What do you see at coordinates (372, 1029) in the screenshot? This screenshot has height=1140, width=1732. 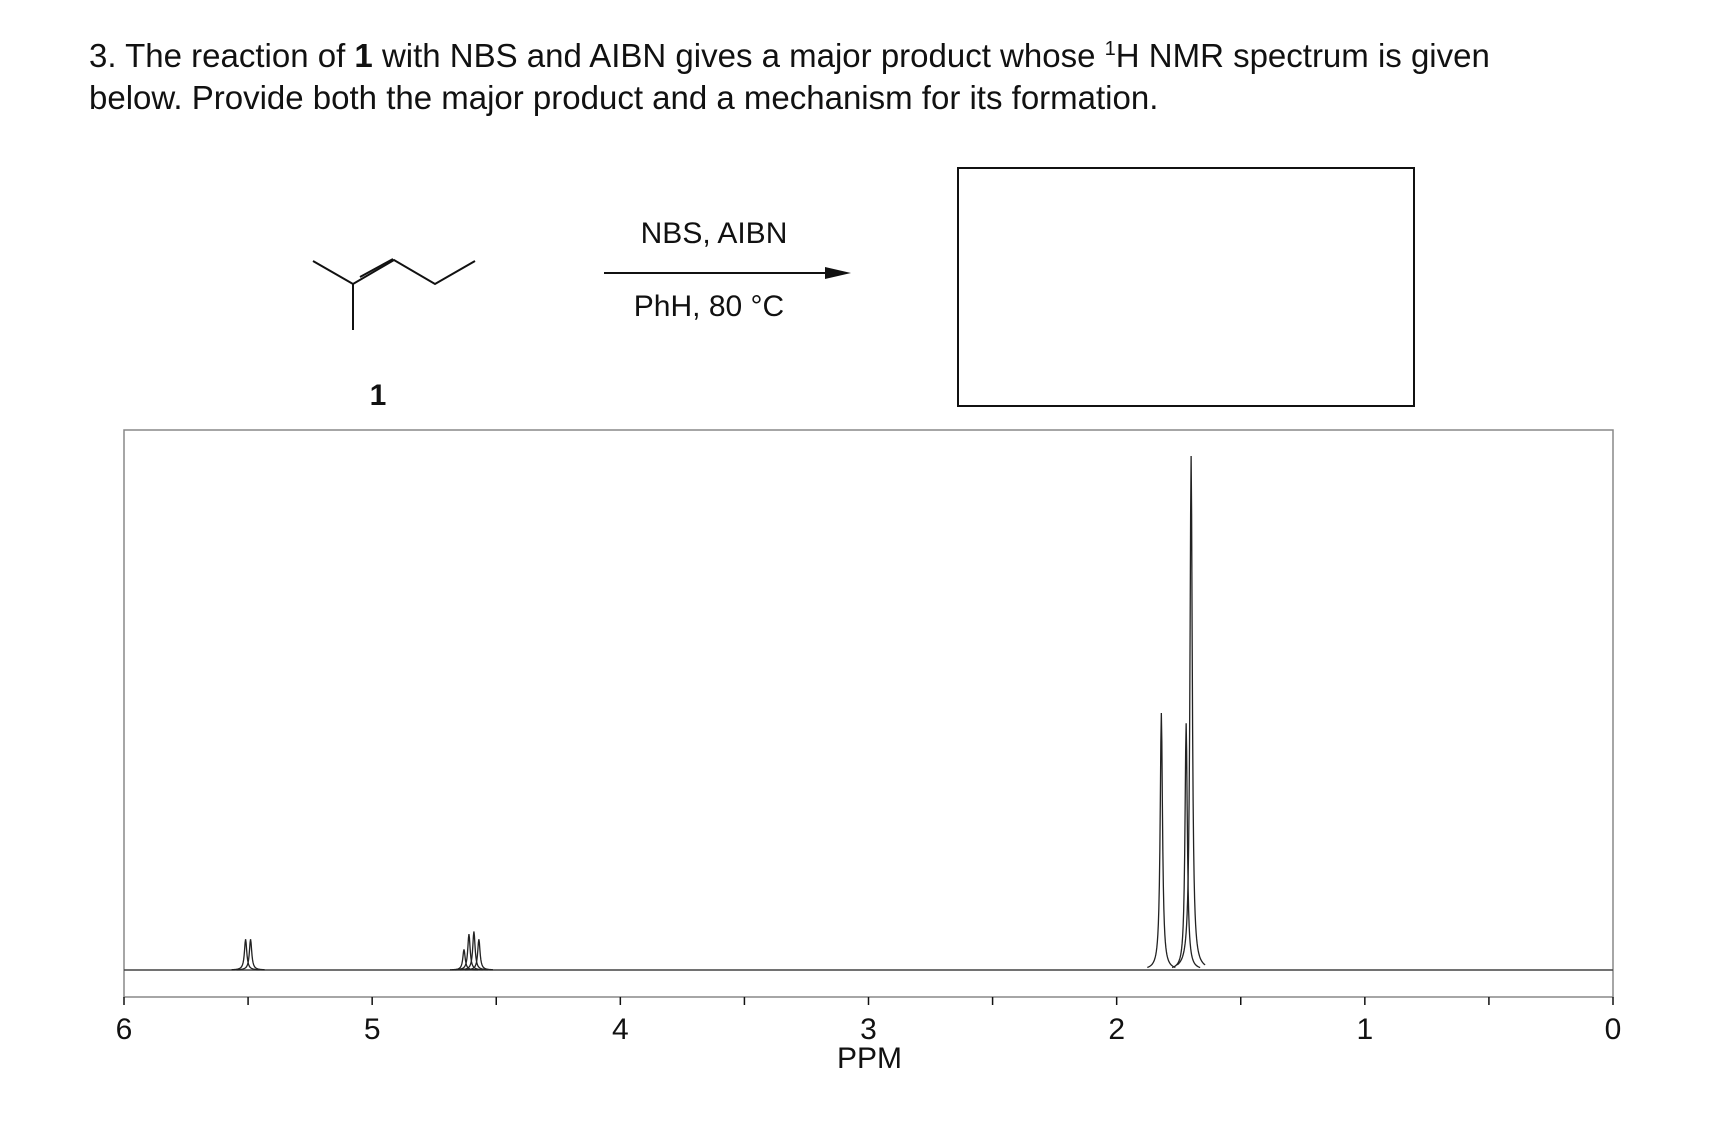 I see `x-tick-label: 5` at bounding box center [372, 1029].